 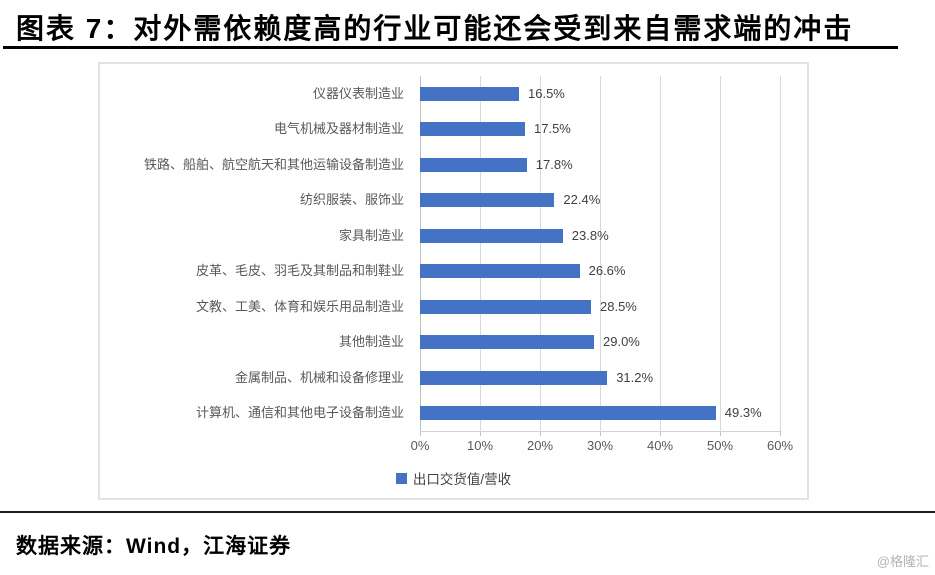 What do you see at coordinates (420, 445) in the screenshot?
I see `x-axis-label: 0%` at bounding box center [420, 445].